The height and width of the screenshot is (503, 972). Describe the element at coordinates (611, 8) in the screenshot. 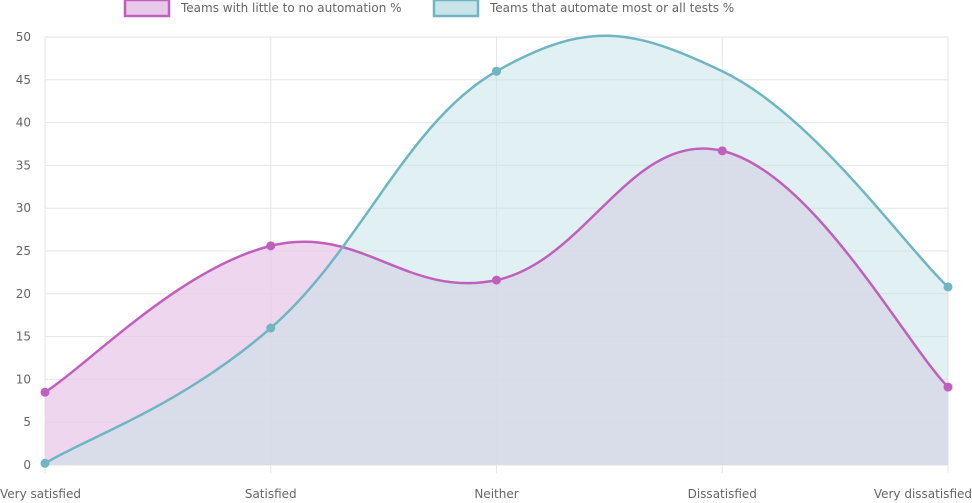

I see `legend-label: Teams that automate most or all tests %` at that location.